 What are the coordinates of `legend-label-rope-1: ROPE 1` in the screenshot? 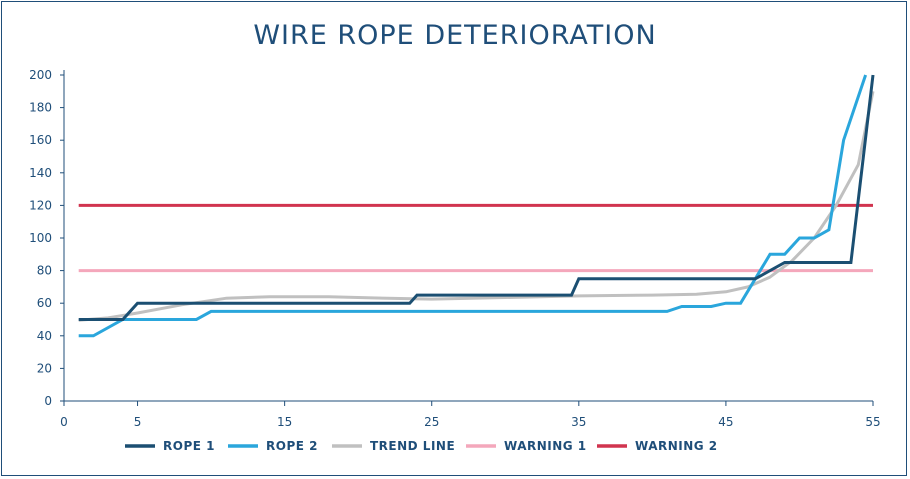 It's located at (189, 446).